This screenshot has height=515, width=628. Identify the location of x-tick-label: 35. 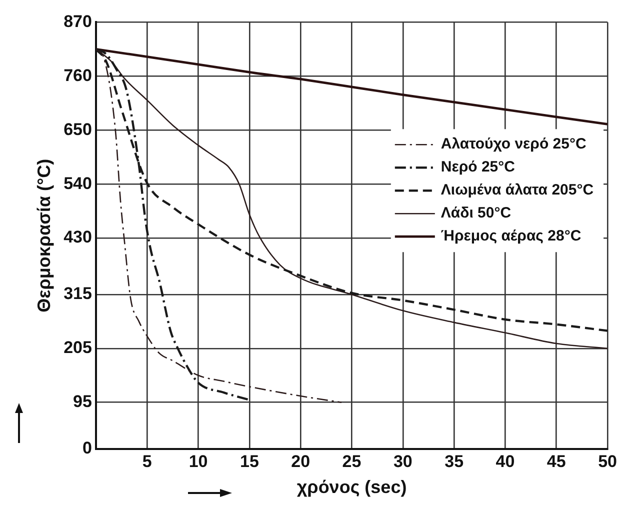
(454, 461).